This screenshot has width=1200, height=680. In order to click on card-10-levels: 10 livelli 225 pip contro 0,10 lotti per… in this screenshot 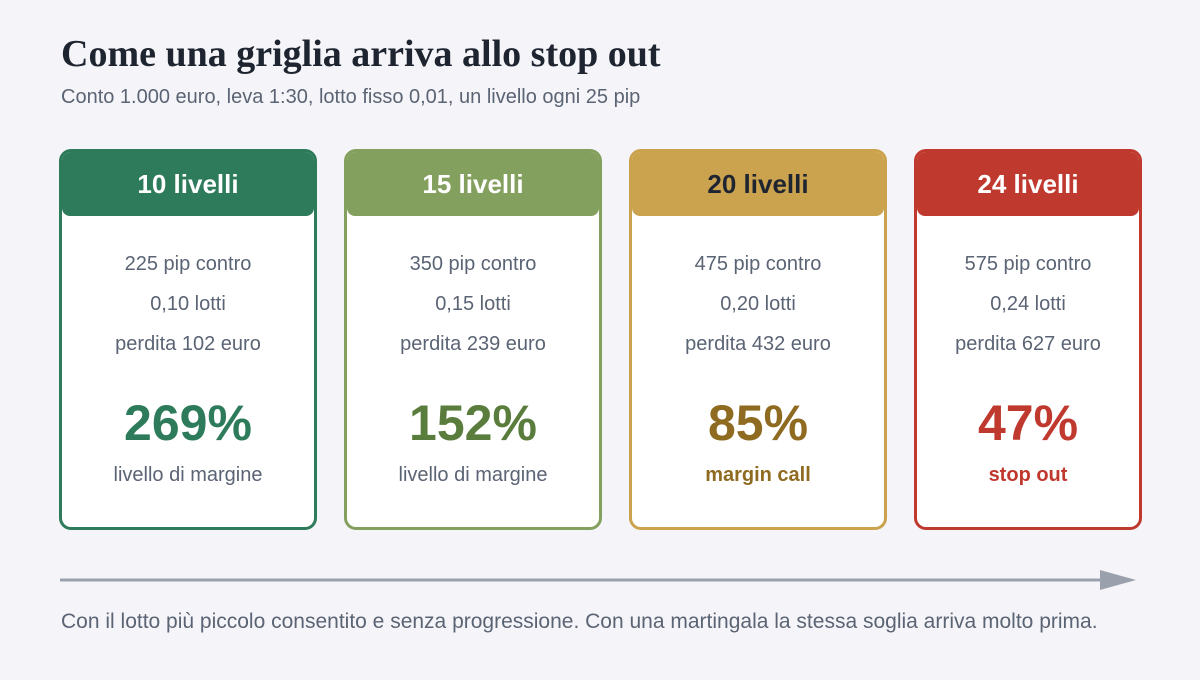, I will do `click(188, 339)`.